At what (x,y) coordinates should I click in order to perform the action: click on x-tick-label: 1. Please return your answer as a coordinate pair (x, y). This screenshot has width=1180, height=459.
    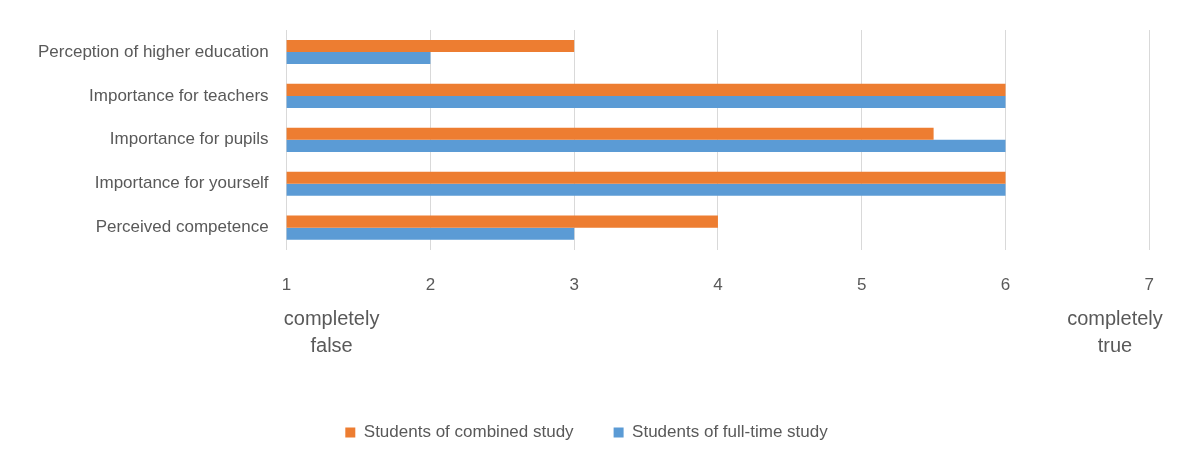
    Looking at the image, I should click on (286, 285).